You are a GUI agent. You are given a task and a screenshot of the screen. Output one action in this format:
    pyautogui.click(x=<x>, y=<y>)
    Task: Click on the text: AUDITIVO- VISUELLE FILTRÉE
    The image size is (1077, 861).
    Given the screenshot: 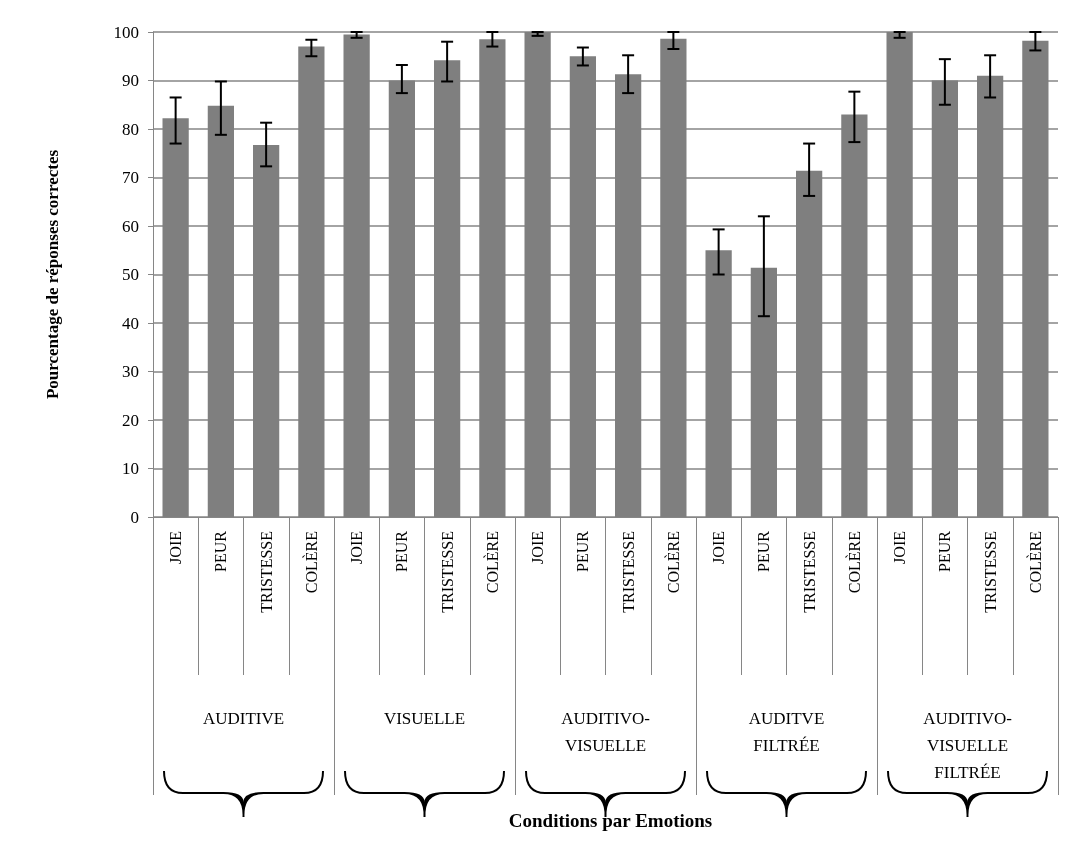 What is the action you would take?
    pyautogui.click(x=968, y=745)
    